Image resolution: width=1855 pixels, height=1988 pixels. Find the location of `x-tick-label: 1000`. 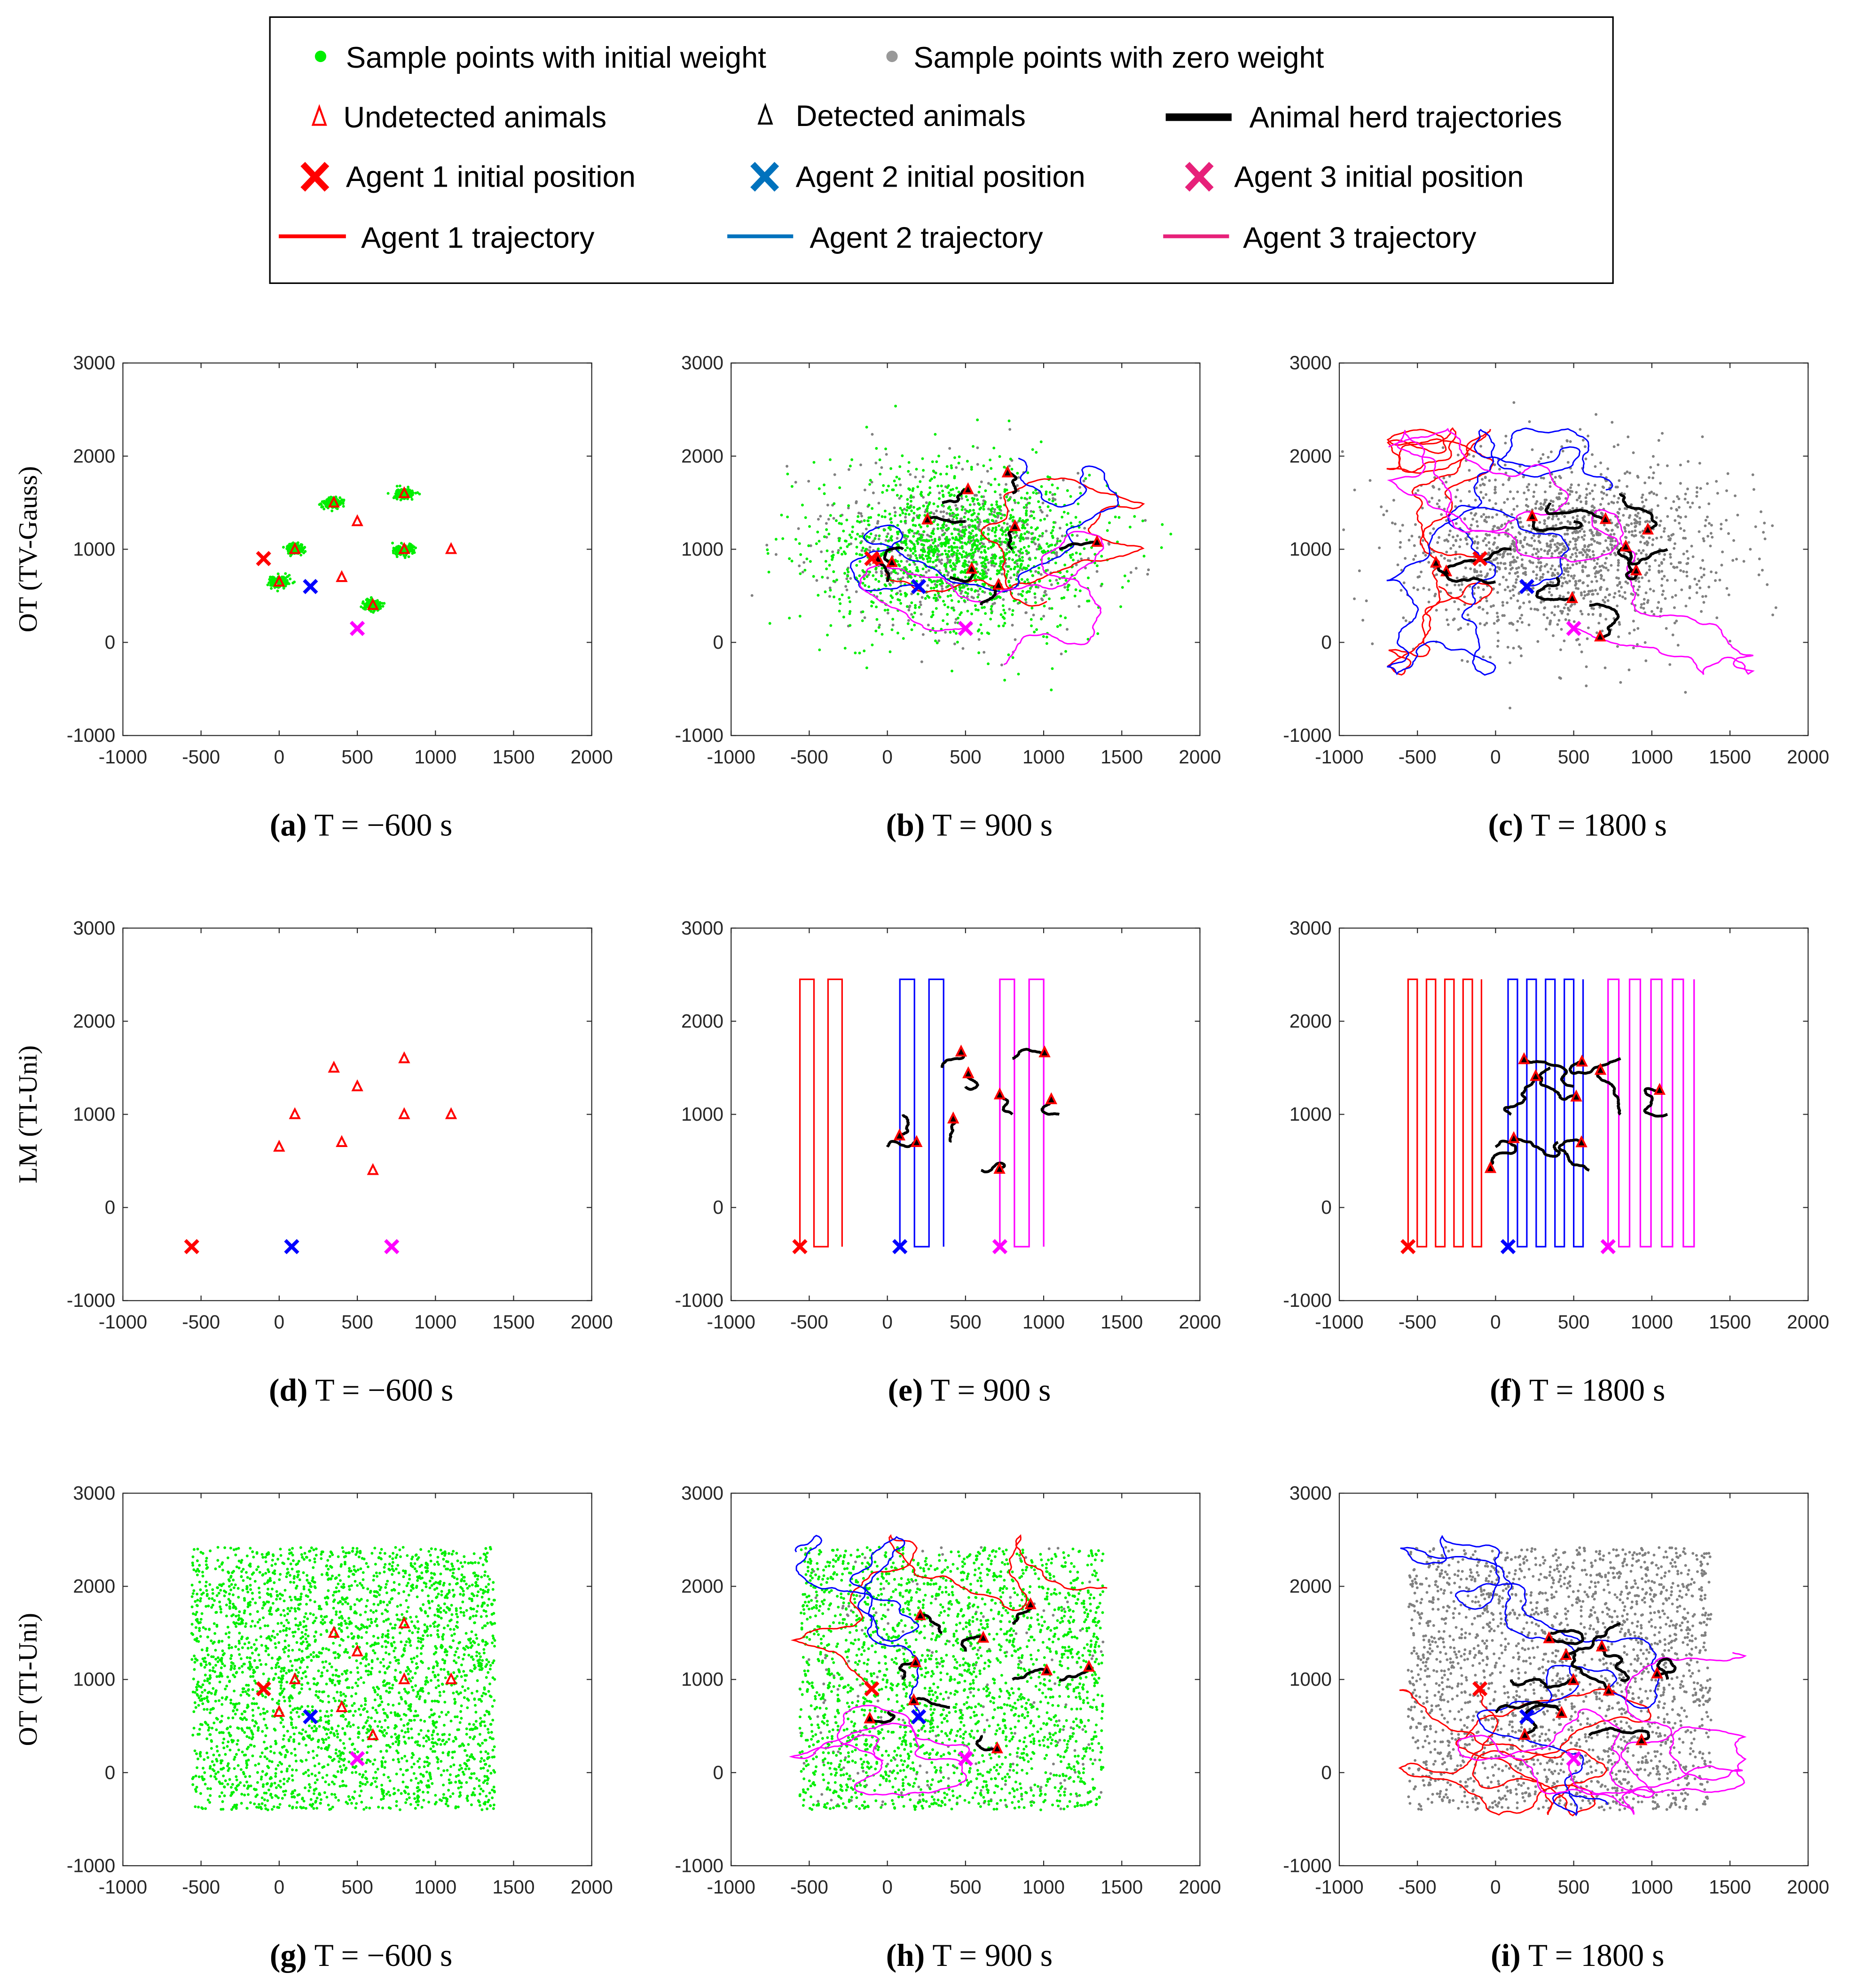

x-tick-label: 1000 is located at coordinates (1043, 1322).